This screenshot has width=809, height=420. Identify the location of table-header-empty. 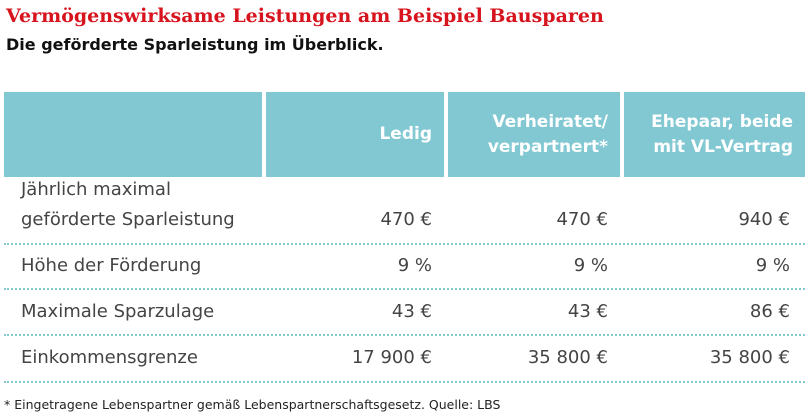
(133, 134).